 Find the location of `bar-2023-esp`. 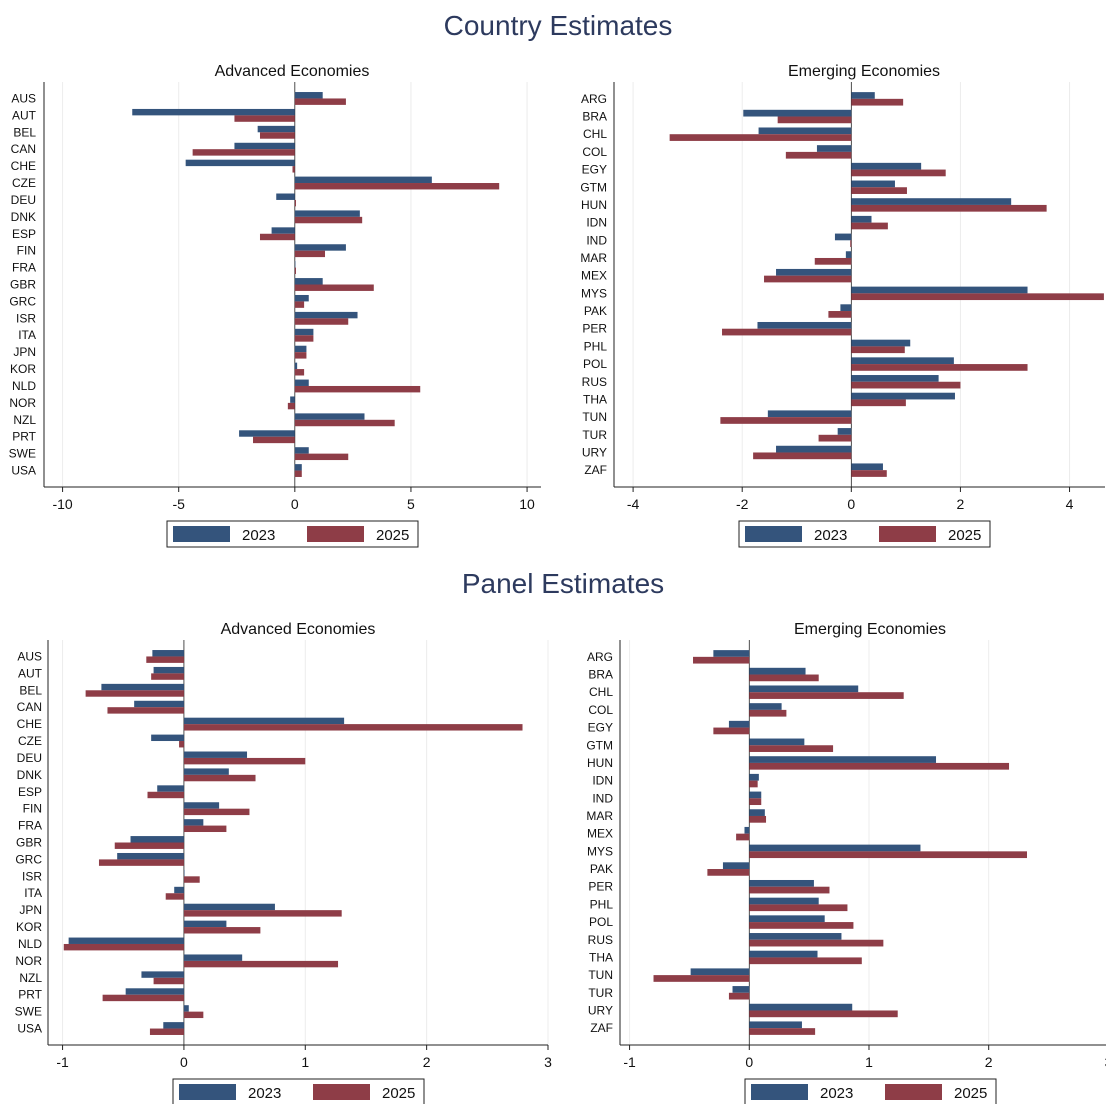

bar-2023-esp is located at coordinates (283, 230).